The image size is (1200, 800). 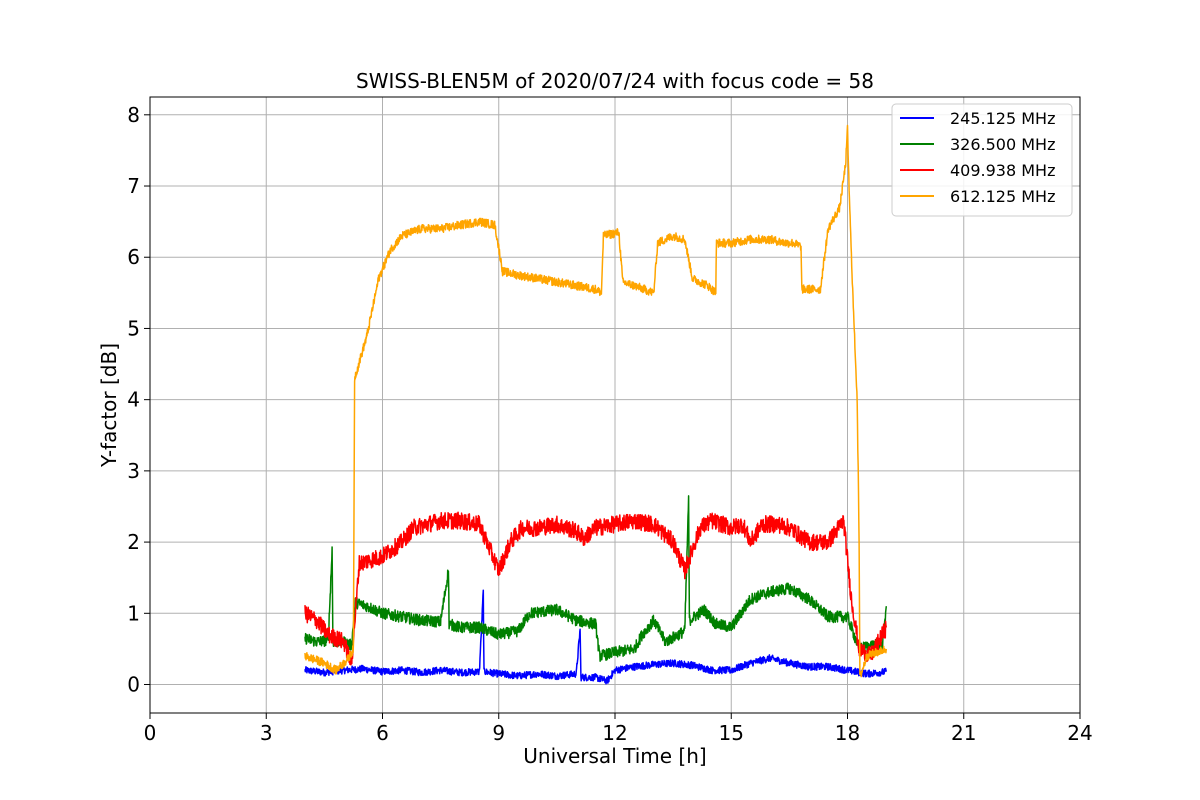 I want to click on y-tick-label: 7, so click(x=133, y=186).